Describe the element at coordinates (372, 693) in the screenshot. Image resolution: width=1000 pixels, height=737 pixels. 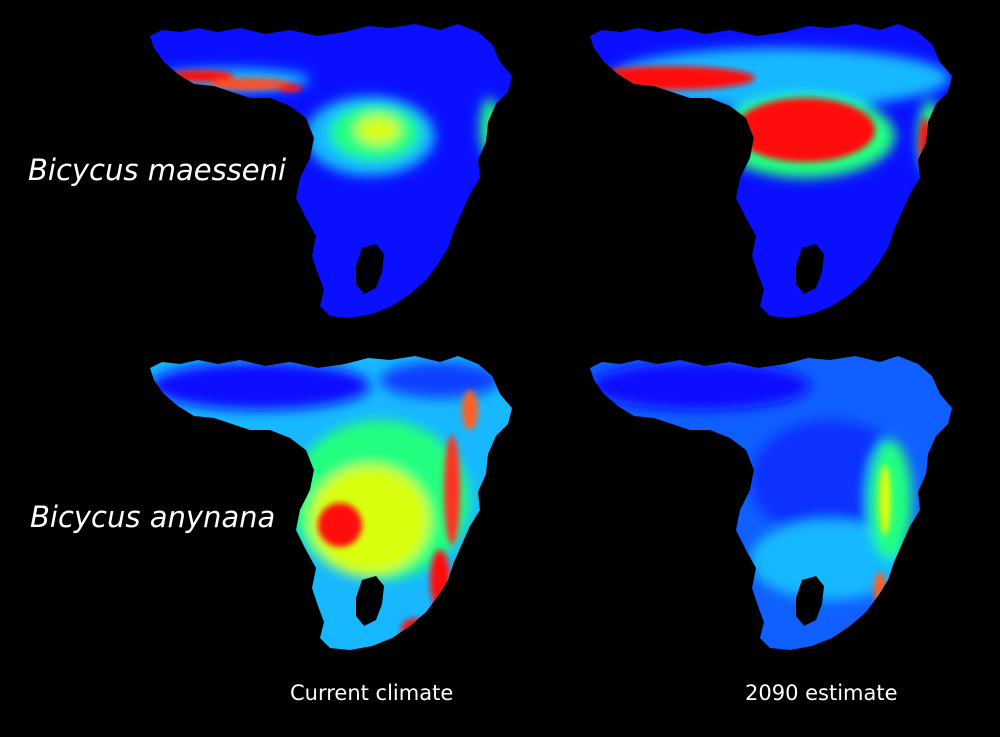
I see `column-label-current-climate: Current climate` at that location.